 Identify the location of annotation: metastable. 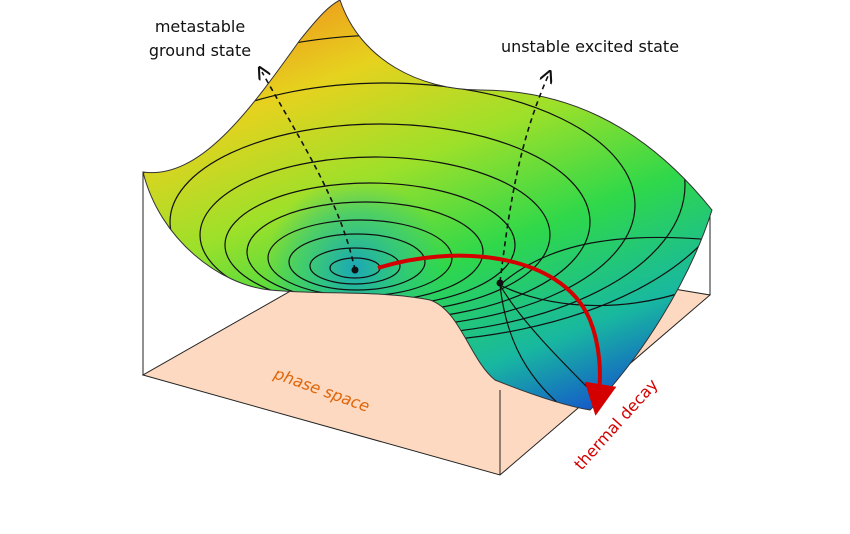
(200, 26).